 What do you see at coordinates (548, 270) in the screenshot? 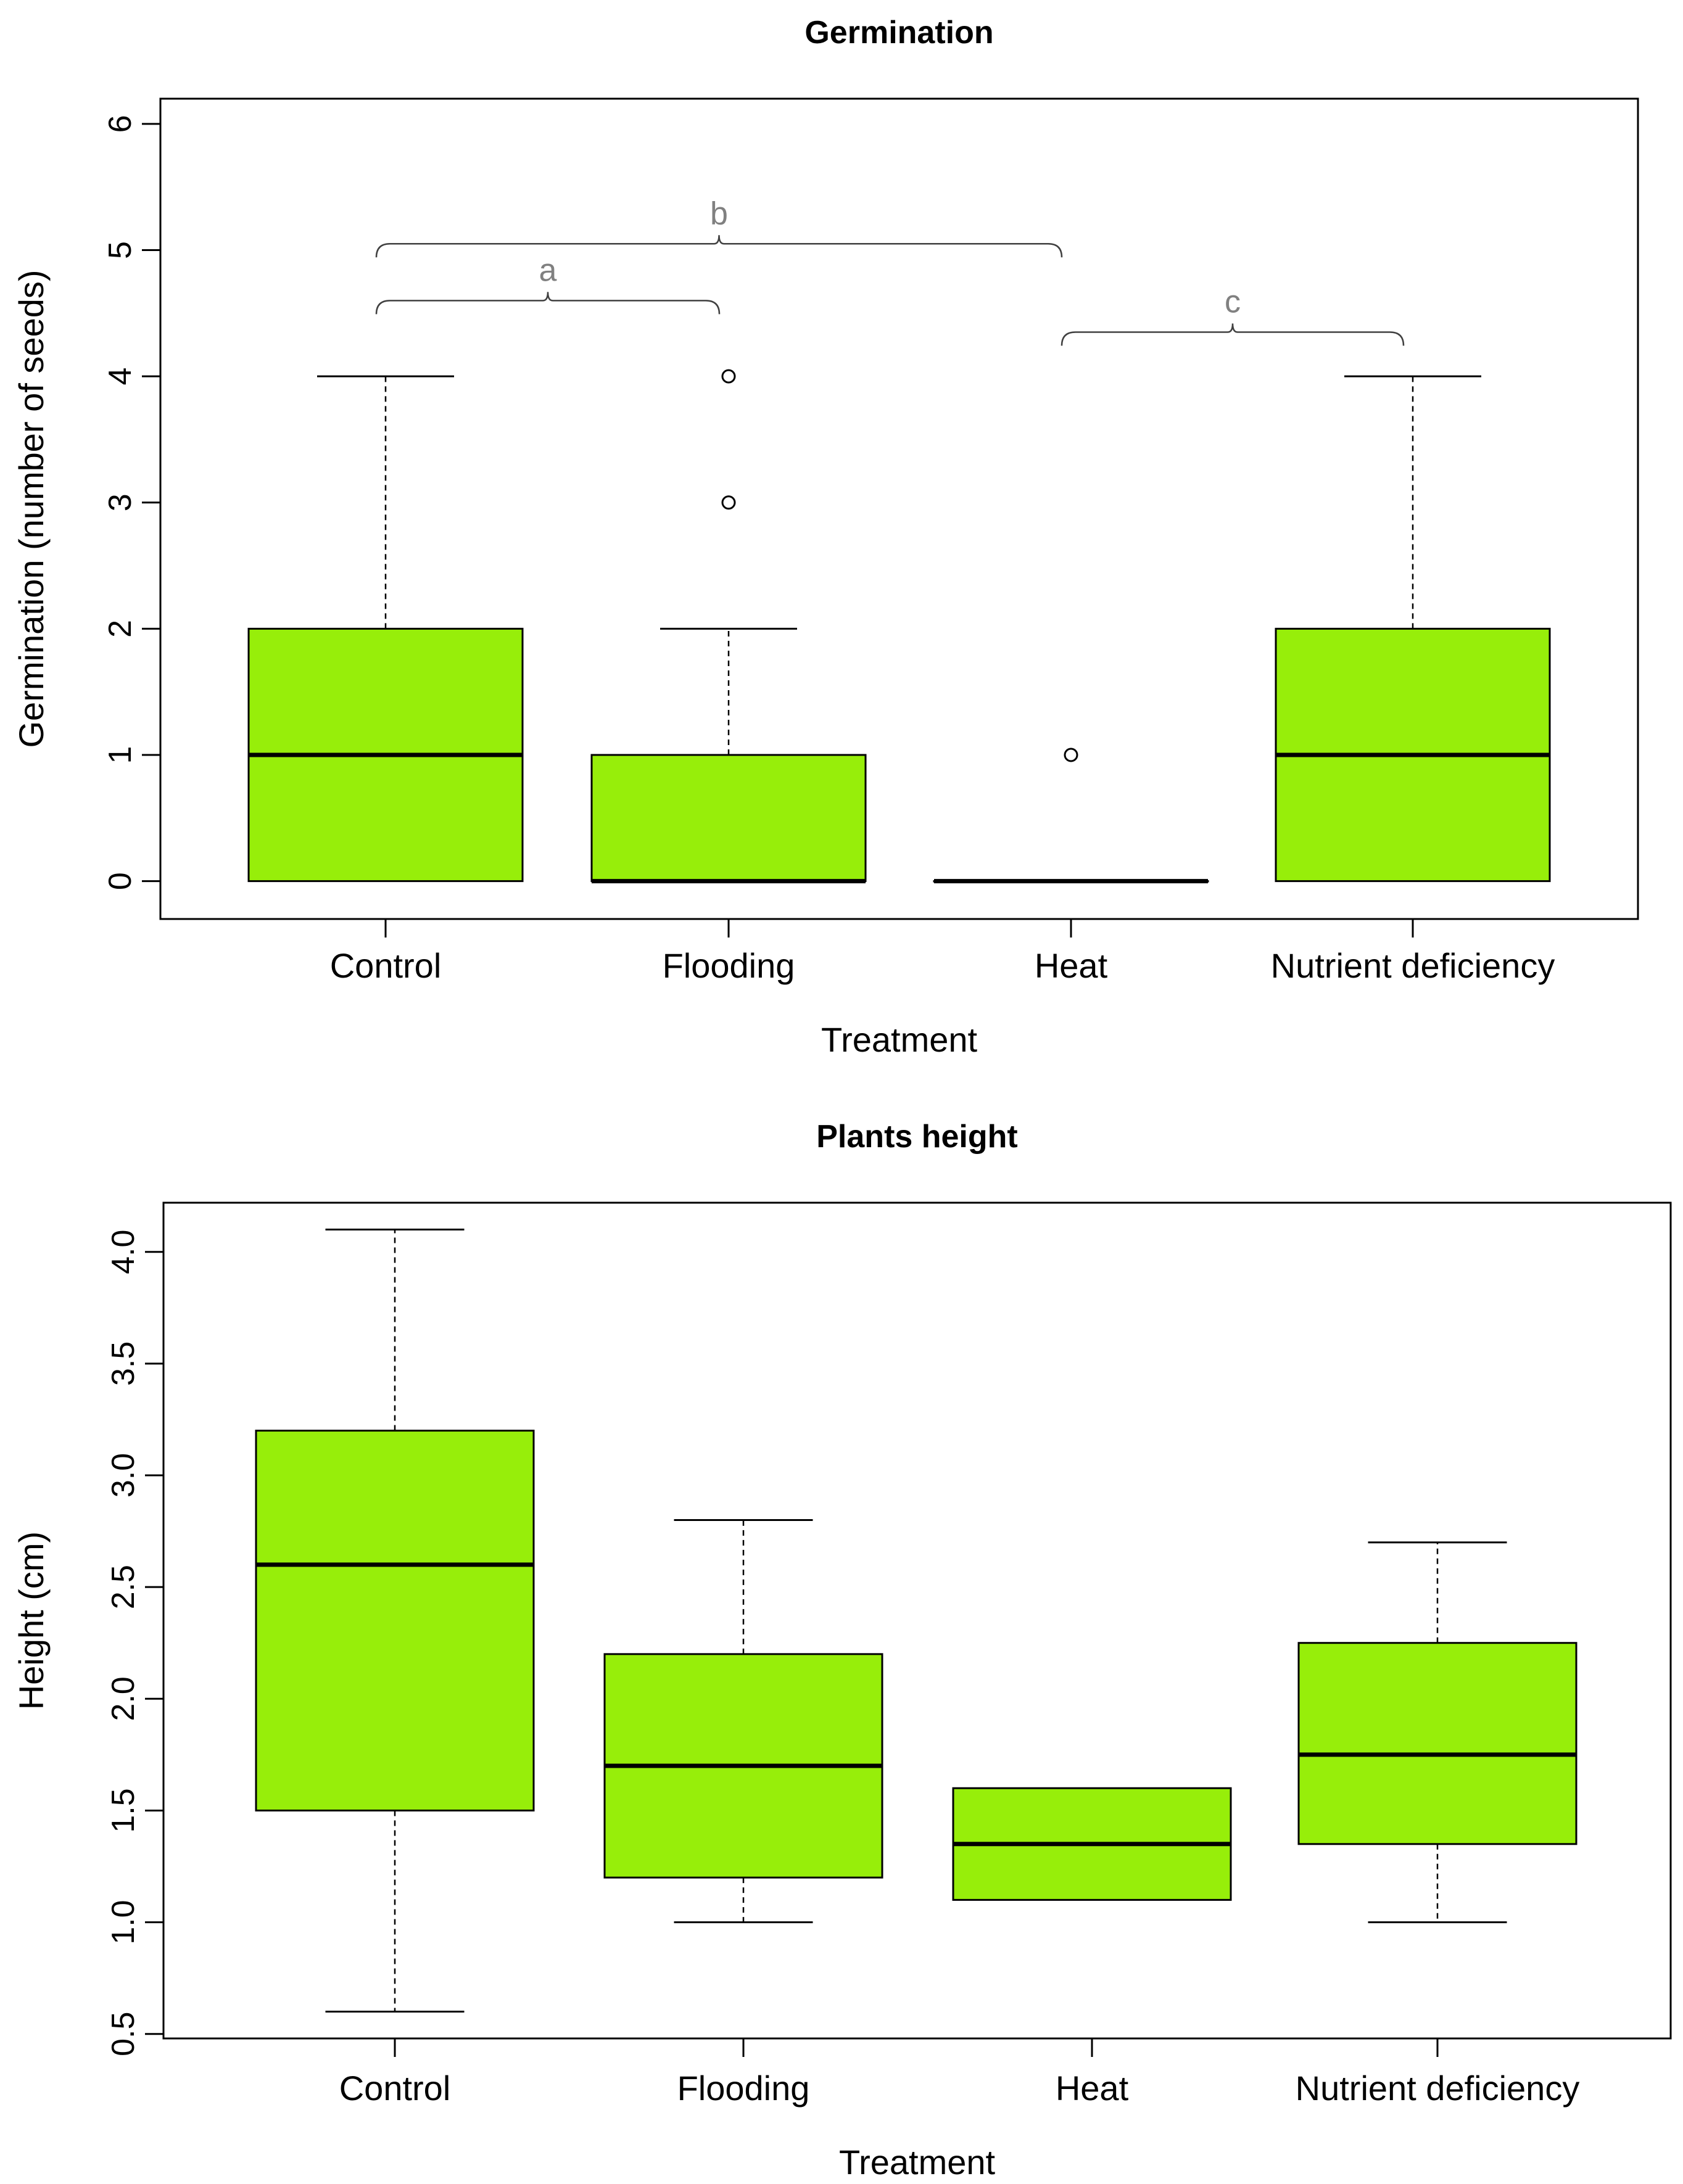
I see `bracket-label: a` at bounding box center [548, 270].